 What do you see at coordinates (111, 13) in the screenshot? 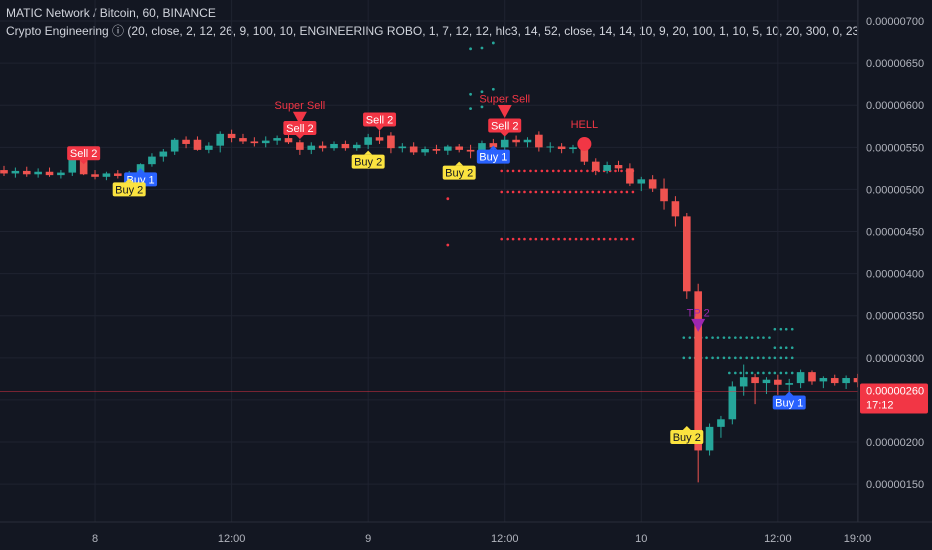
I see `chart-title: MATIC Network / Bitcoin, 60, BINANCE` at bounding box center [111, 13].